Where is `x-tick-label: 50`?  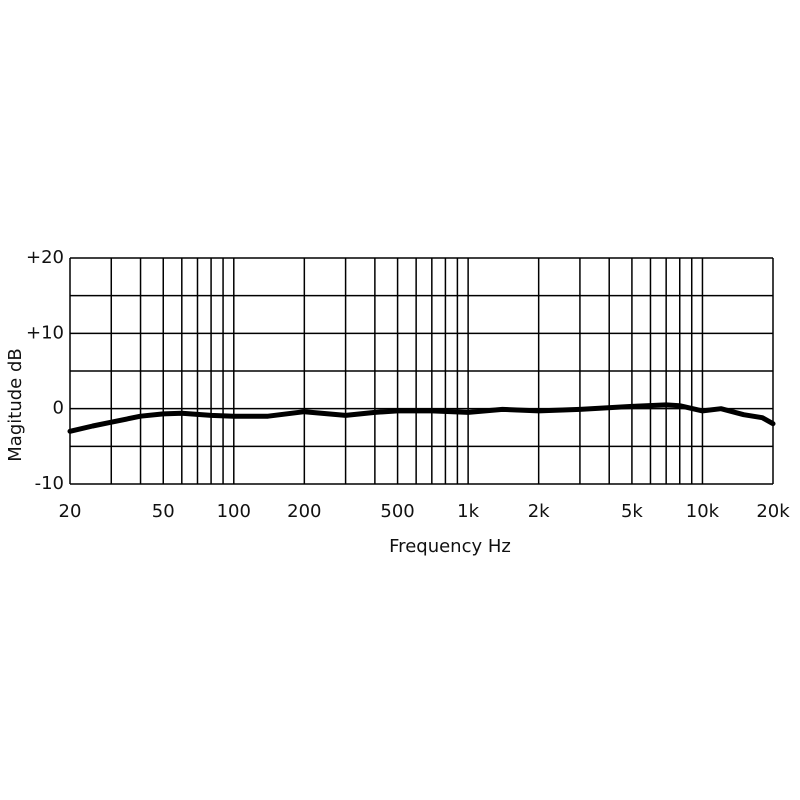
x-tick-label: 50 is located at coordinates (163, 511).